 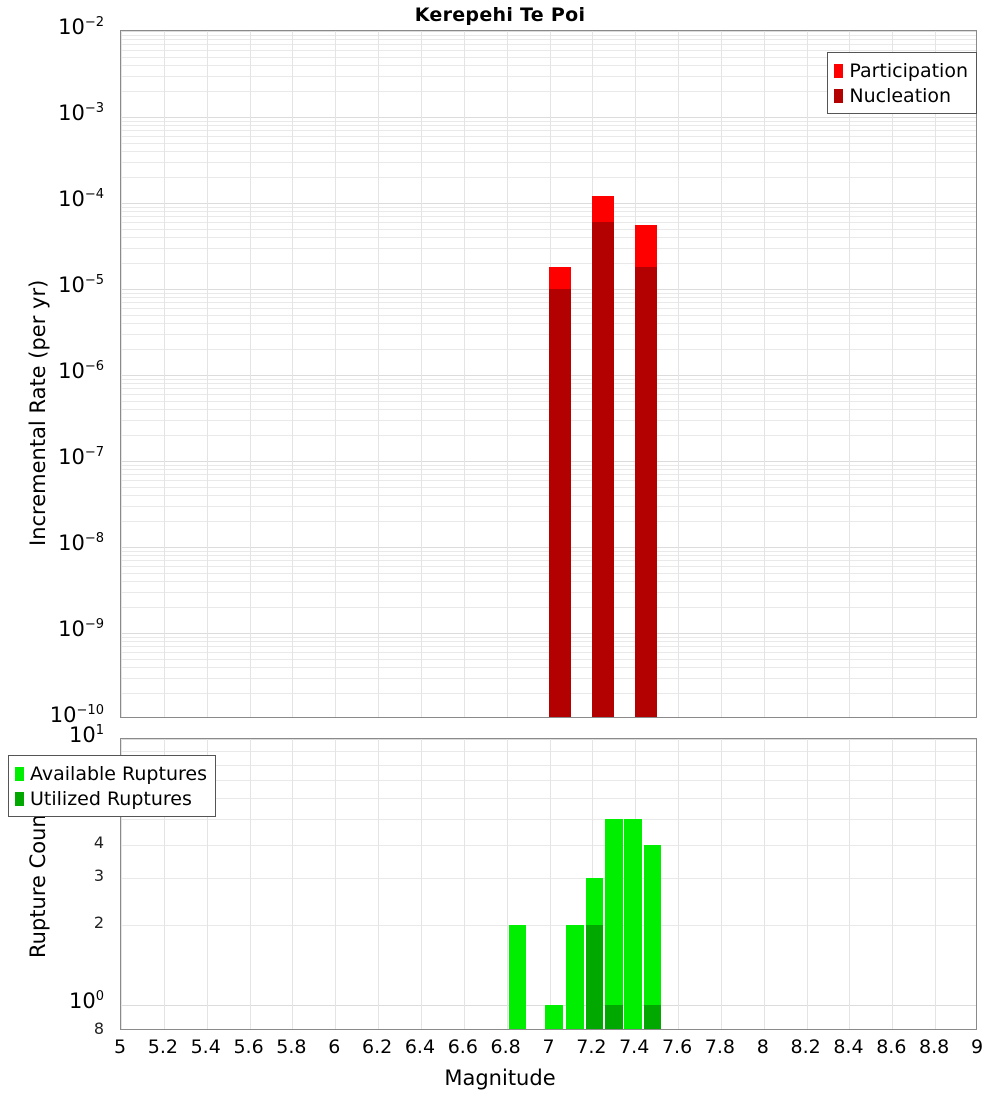 What do you see at coordinates (111, 798) in the screenshot?
I see `lower-legend-item: Utilized Ruptures` at bounding box center [111, 798].